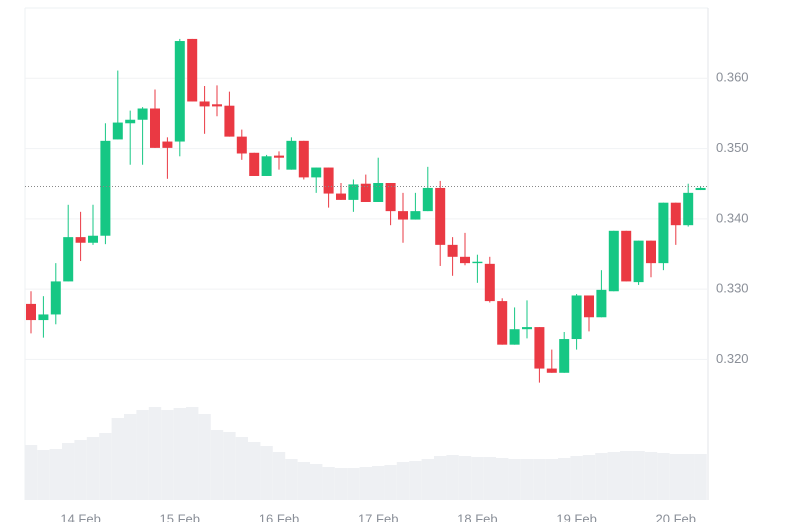 This screenshot has width=789, height=522. What do you see at coordinates (477, 516) in the screenshot?
I see `x-tick-label: 18 Feb` at bounding box center [477, 516].